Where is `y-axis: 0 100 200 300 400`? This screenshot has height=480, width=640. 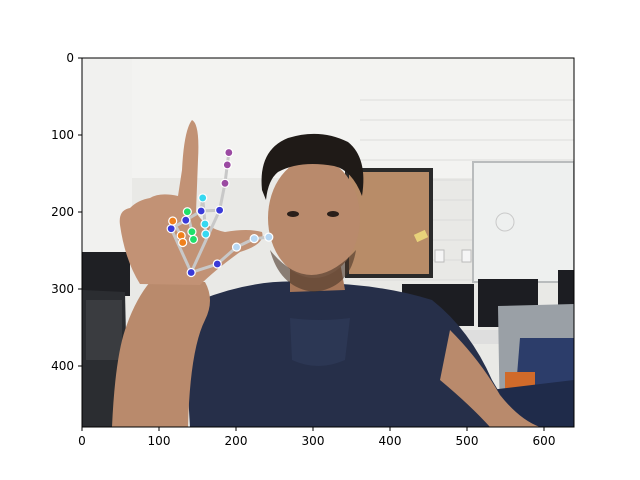 y-axis: 0 100 200 300 400 is located at coordinates (66, 212).